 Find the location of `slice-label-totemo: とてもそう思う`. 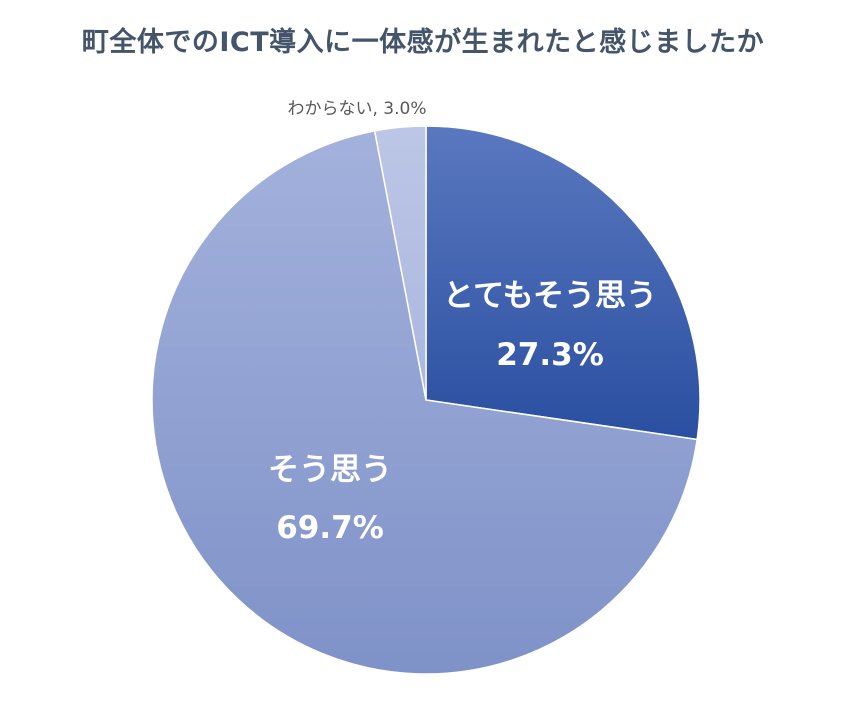

slice-label-totemo: とてもそう思う is located at coordinates (550, 296).